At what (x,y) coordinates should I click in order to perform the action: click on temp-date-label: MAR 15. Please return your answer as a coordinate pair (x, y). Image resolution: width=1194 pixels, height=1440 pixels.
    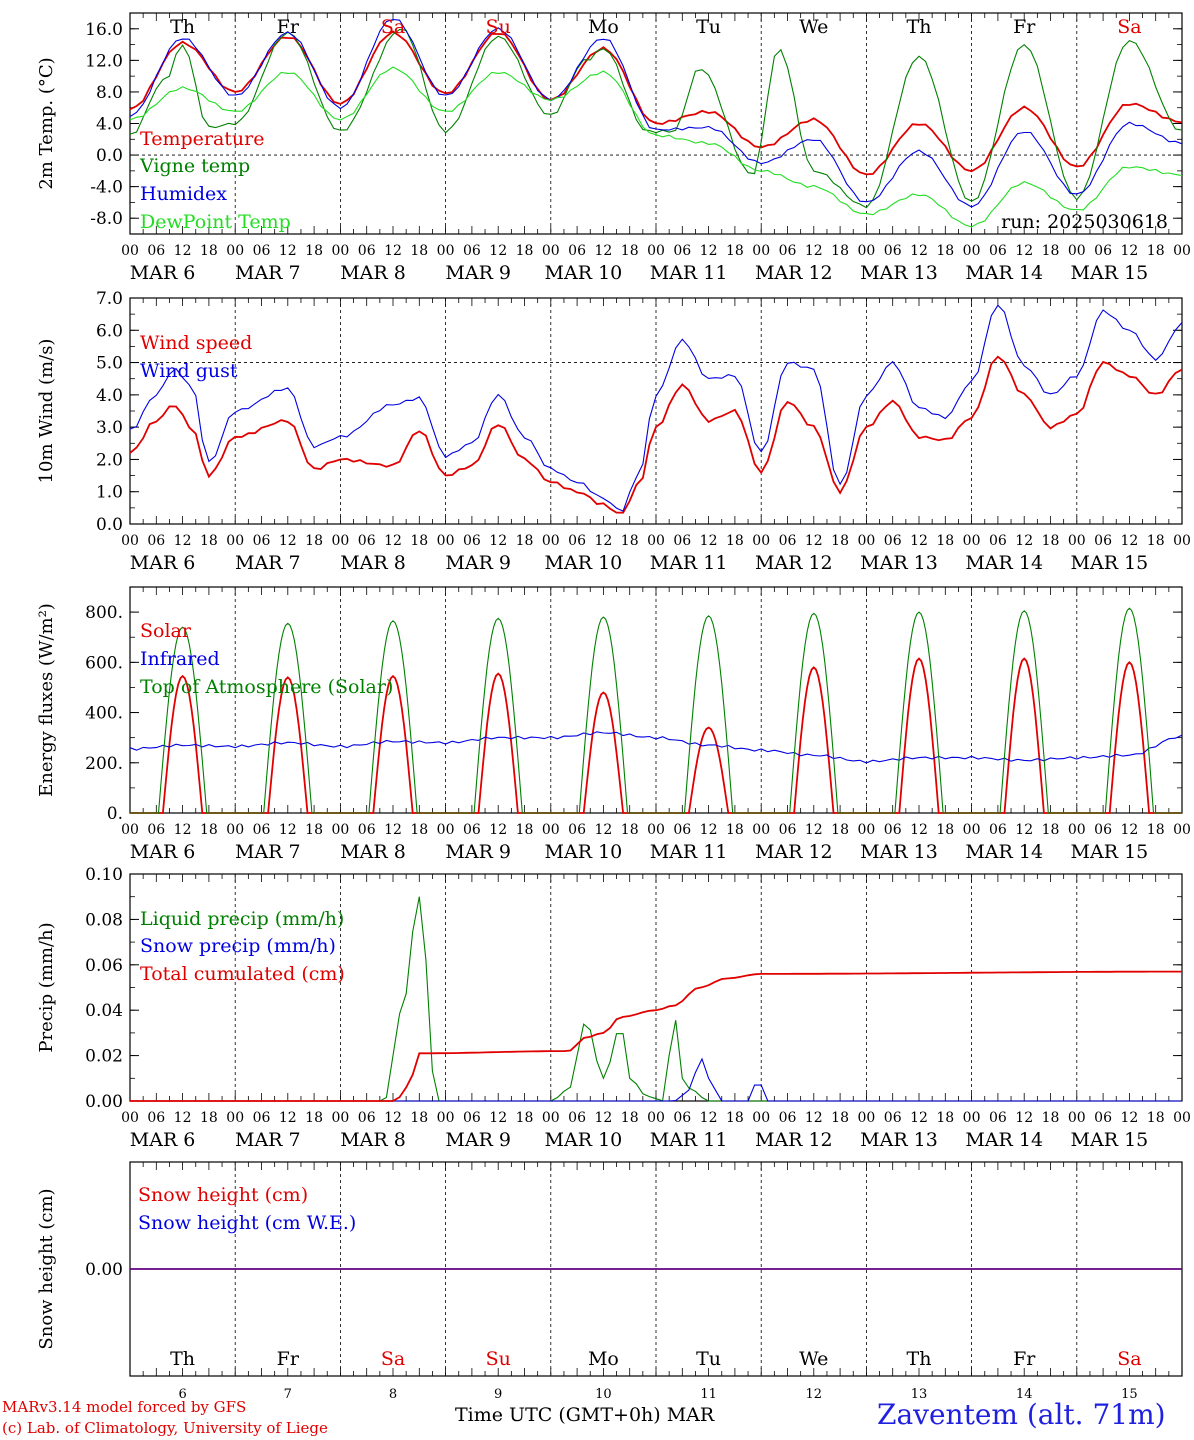
    Looking at the image, I should click on (1110, 273).